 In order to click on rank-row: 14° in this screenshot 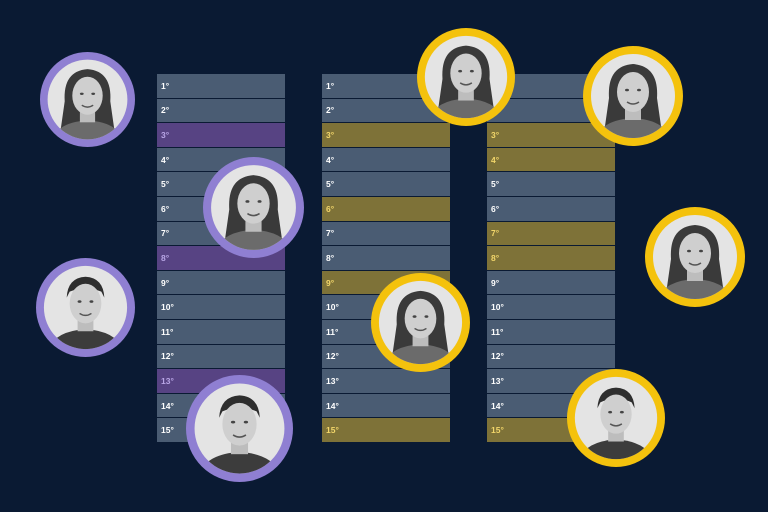, I will do `click(386, 405)`.